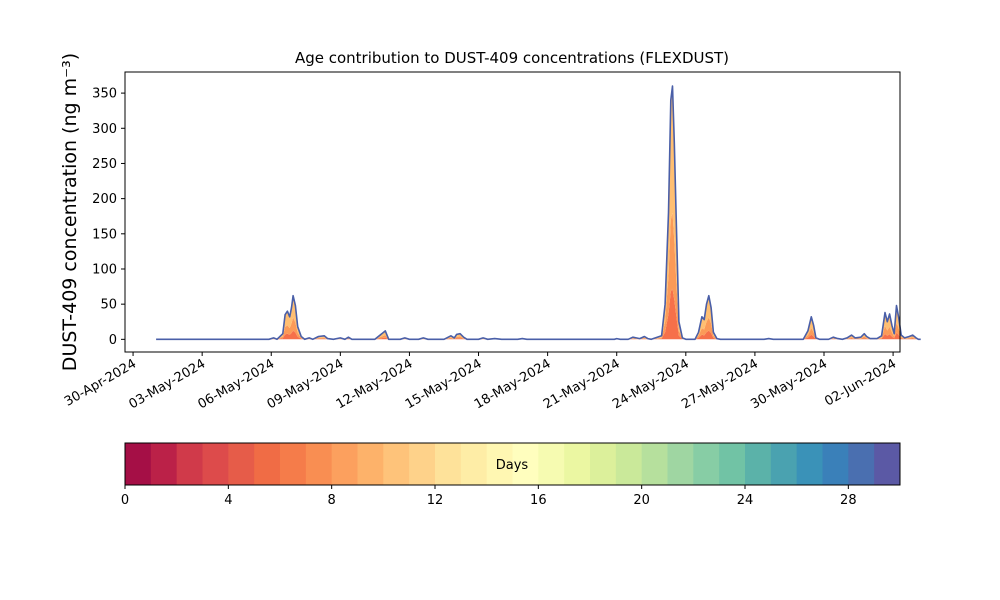 The width and height of the screenshot is (1000, 600). What do you see at coordinates (720, 384) in the screenshot?
I see `x-tick-label: 27-May-2024` at bounding box center [720, 384].